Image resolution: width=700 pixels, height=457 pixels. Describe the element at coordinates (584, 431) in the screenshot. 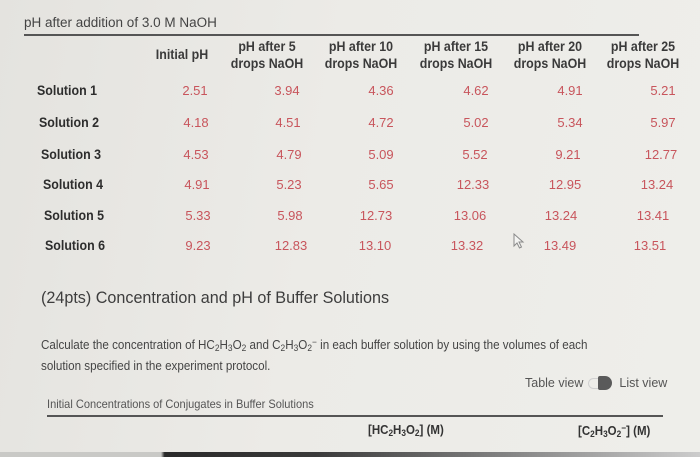

I see `text: [C` at that location.